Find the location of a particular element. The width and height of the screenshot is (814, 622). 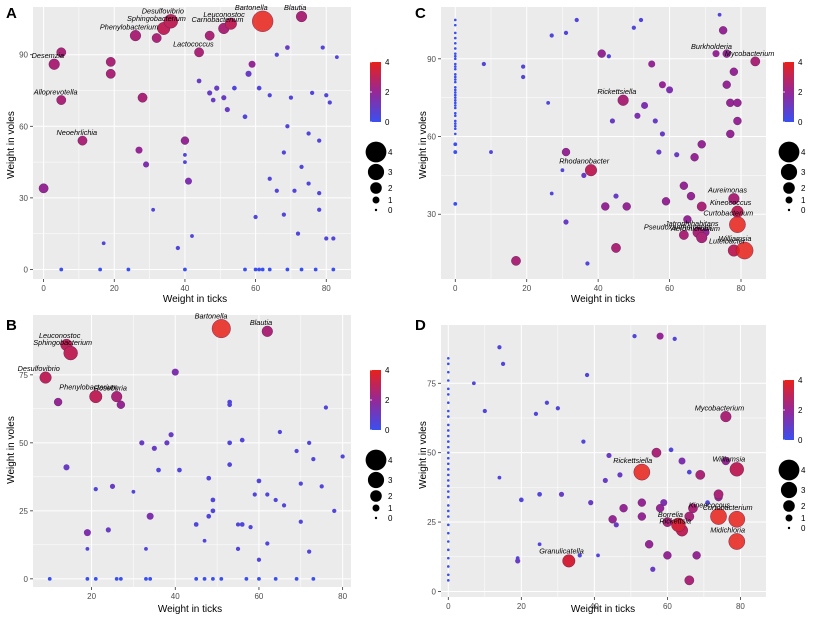

y-tick-label: 50 is located at coordinates (23, 443).